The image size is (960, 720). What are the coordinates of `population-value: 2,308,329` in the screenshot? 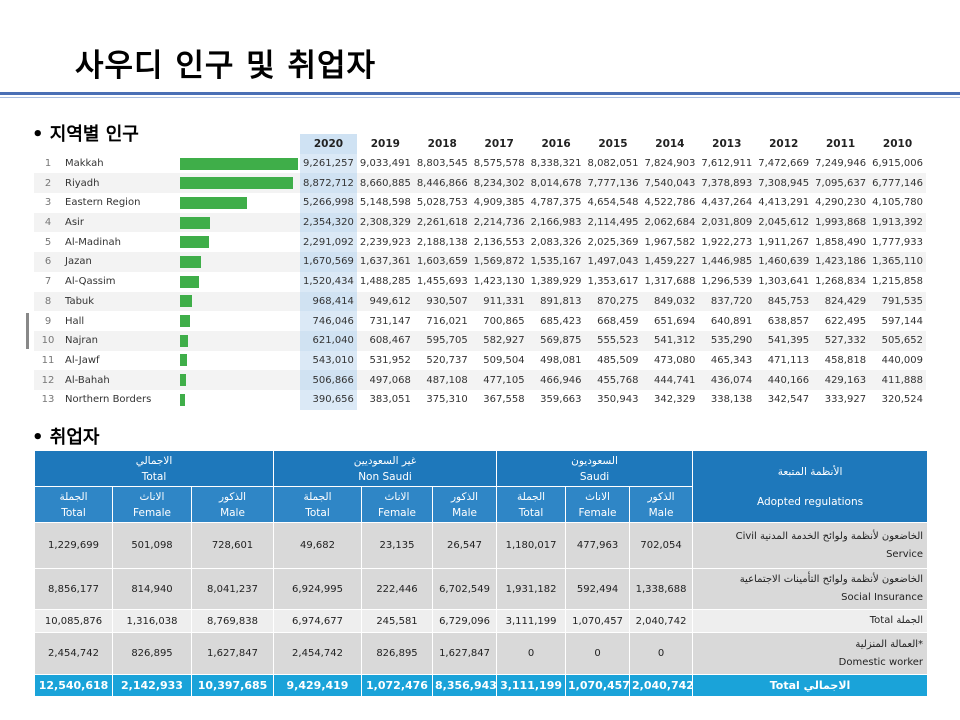 It's located at (385, 222).